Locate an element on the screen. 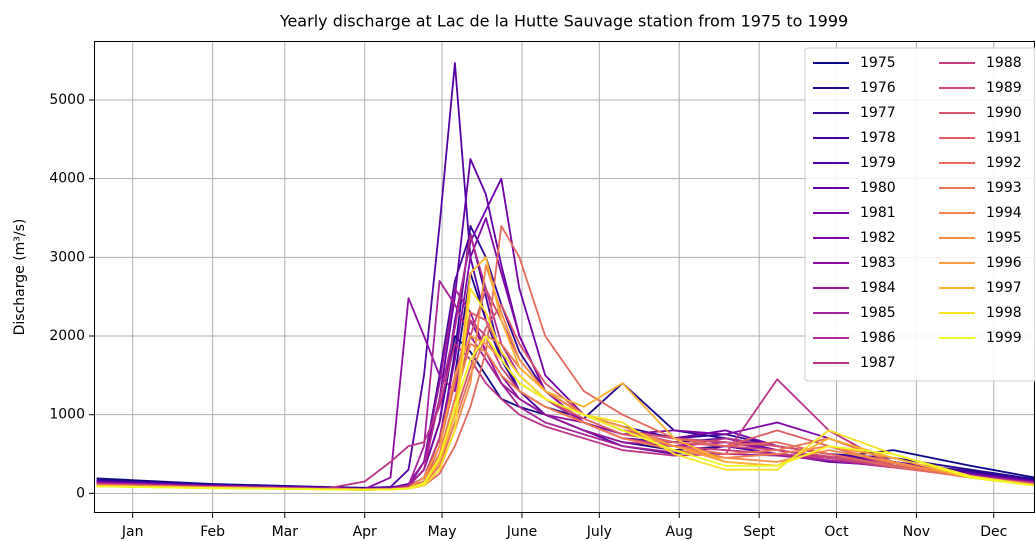 Image resolution: width=1035 pixels, height=541 pixels. legend-label: 1978 is located at coordinates (878, 138).